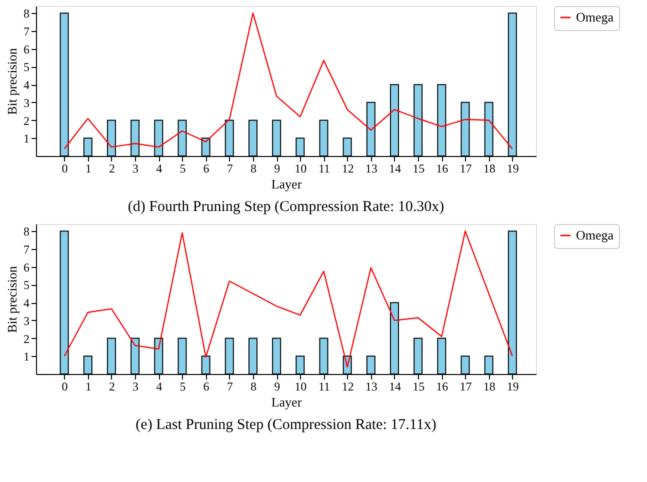 The width and height of the screenshot is (647, 482). What do you see at coordinates (286, 207) in the screenshot?
I see `text: (d) Fourth Pruning Step (Compression Rate: 10.30x)` at bounding box center [286, 207].